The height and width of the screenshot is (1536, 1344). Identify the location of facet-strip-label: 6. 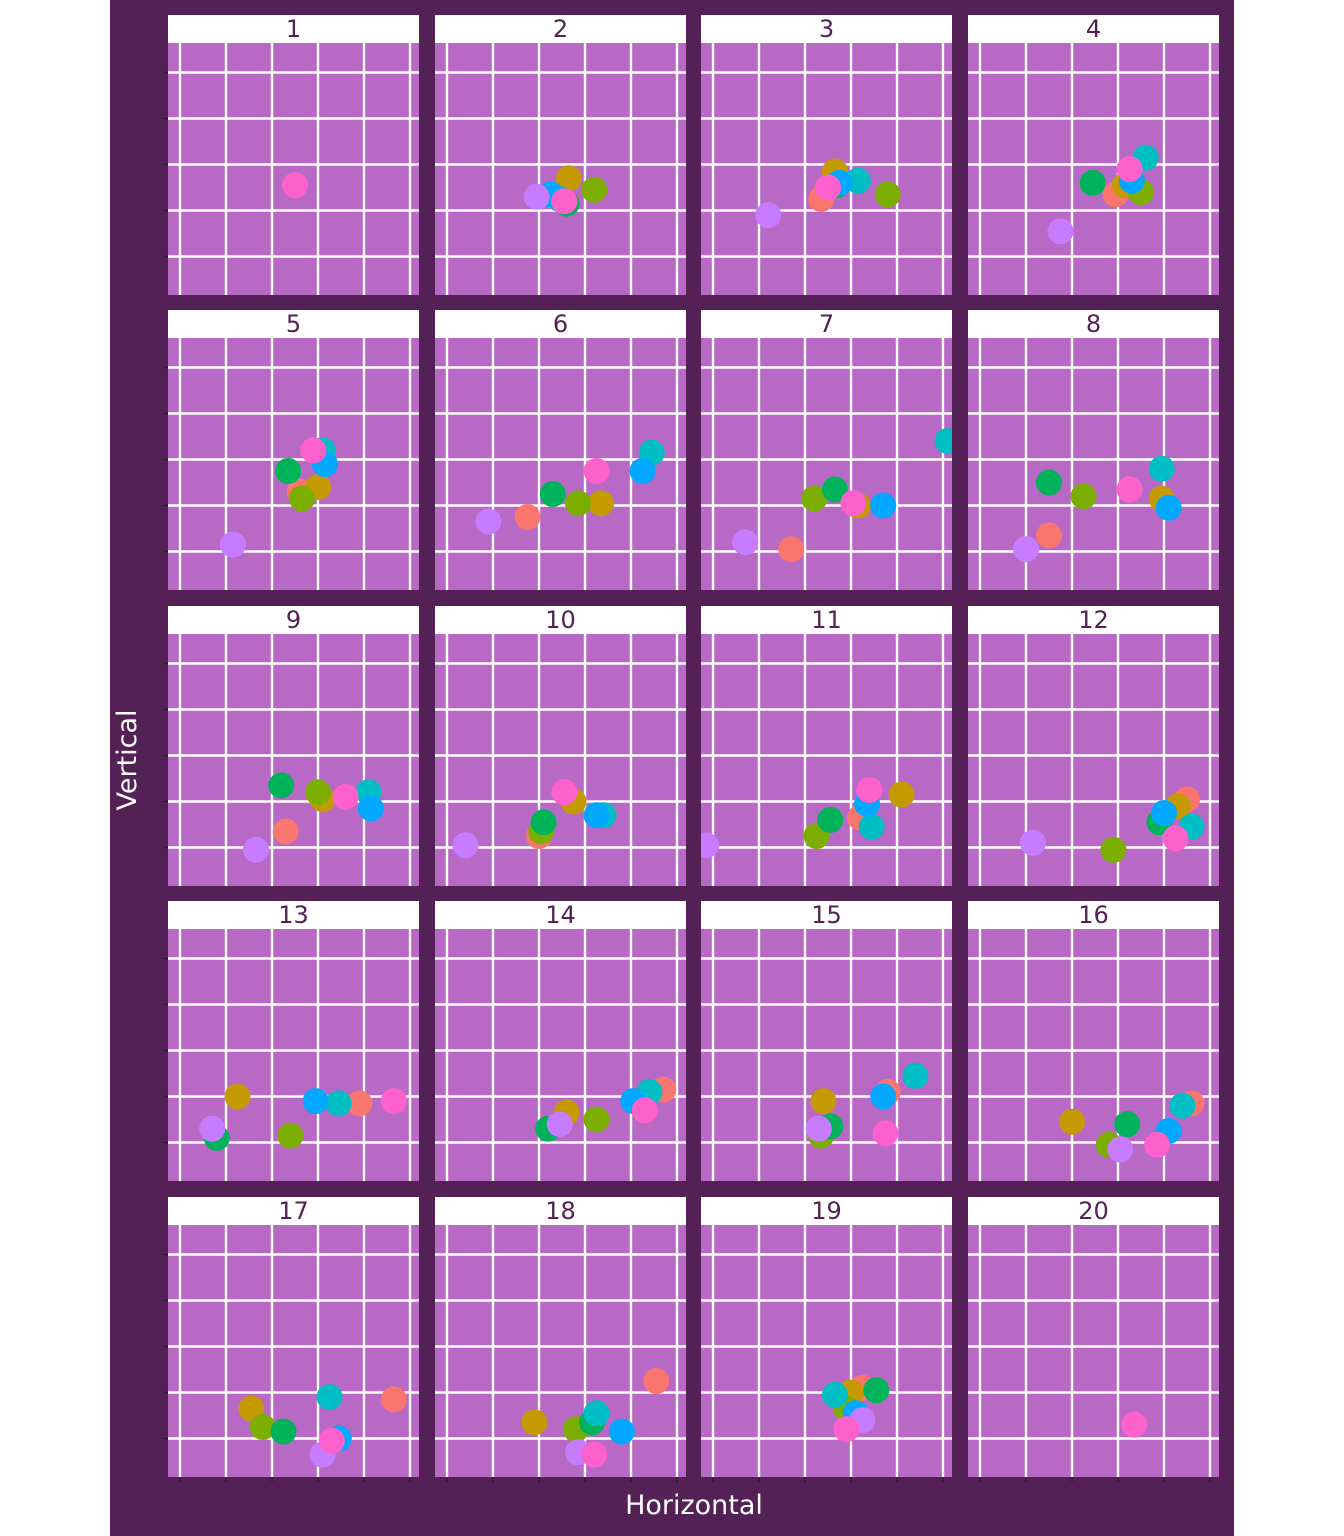
(560, 324).